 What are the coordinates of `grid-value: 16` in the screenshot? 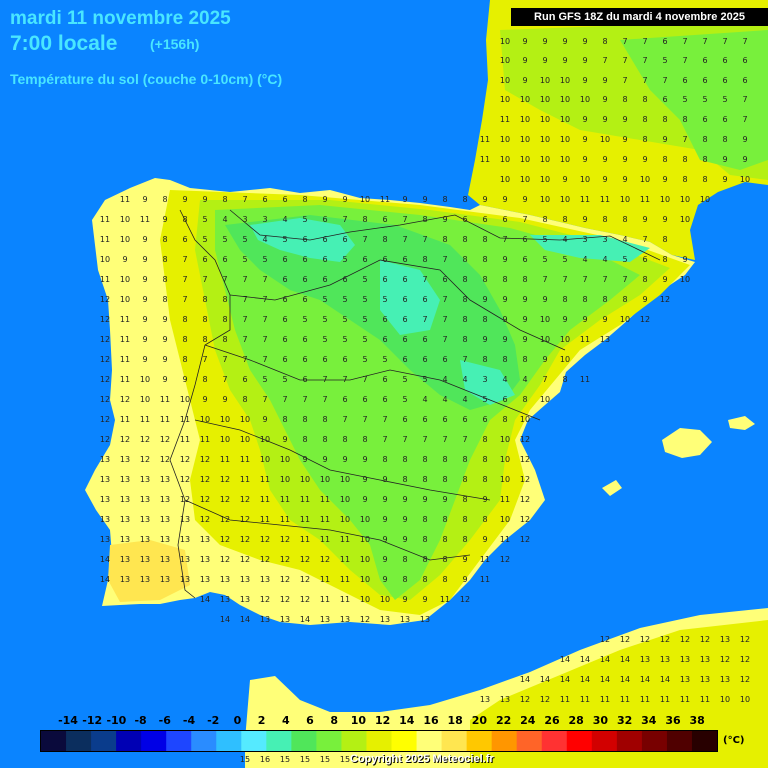 It's located at (265, 759).